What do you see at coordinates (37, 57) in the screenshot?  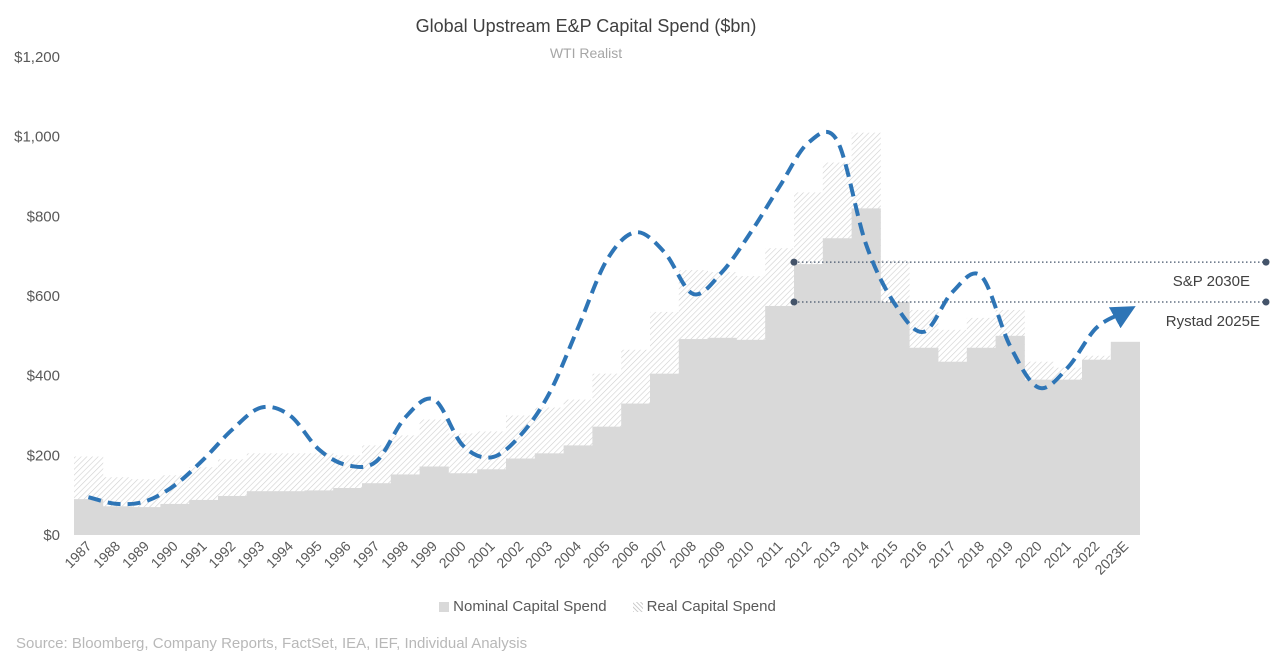 I see `y-tick-label: $1,200` at bounding box center [37, 57].